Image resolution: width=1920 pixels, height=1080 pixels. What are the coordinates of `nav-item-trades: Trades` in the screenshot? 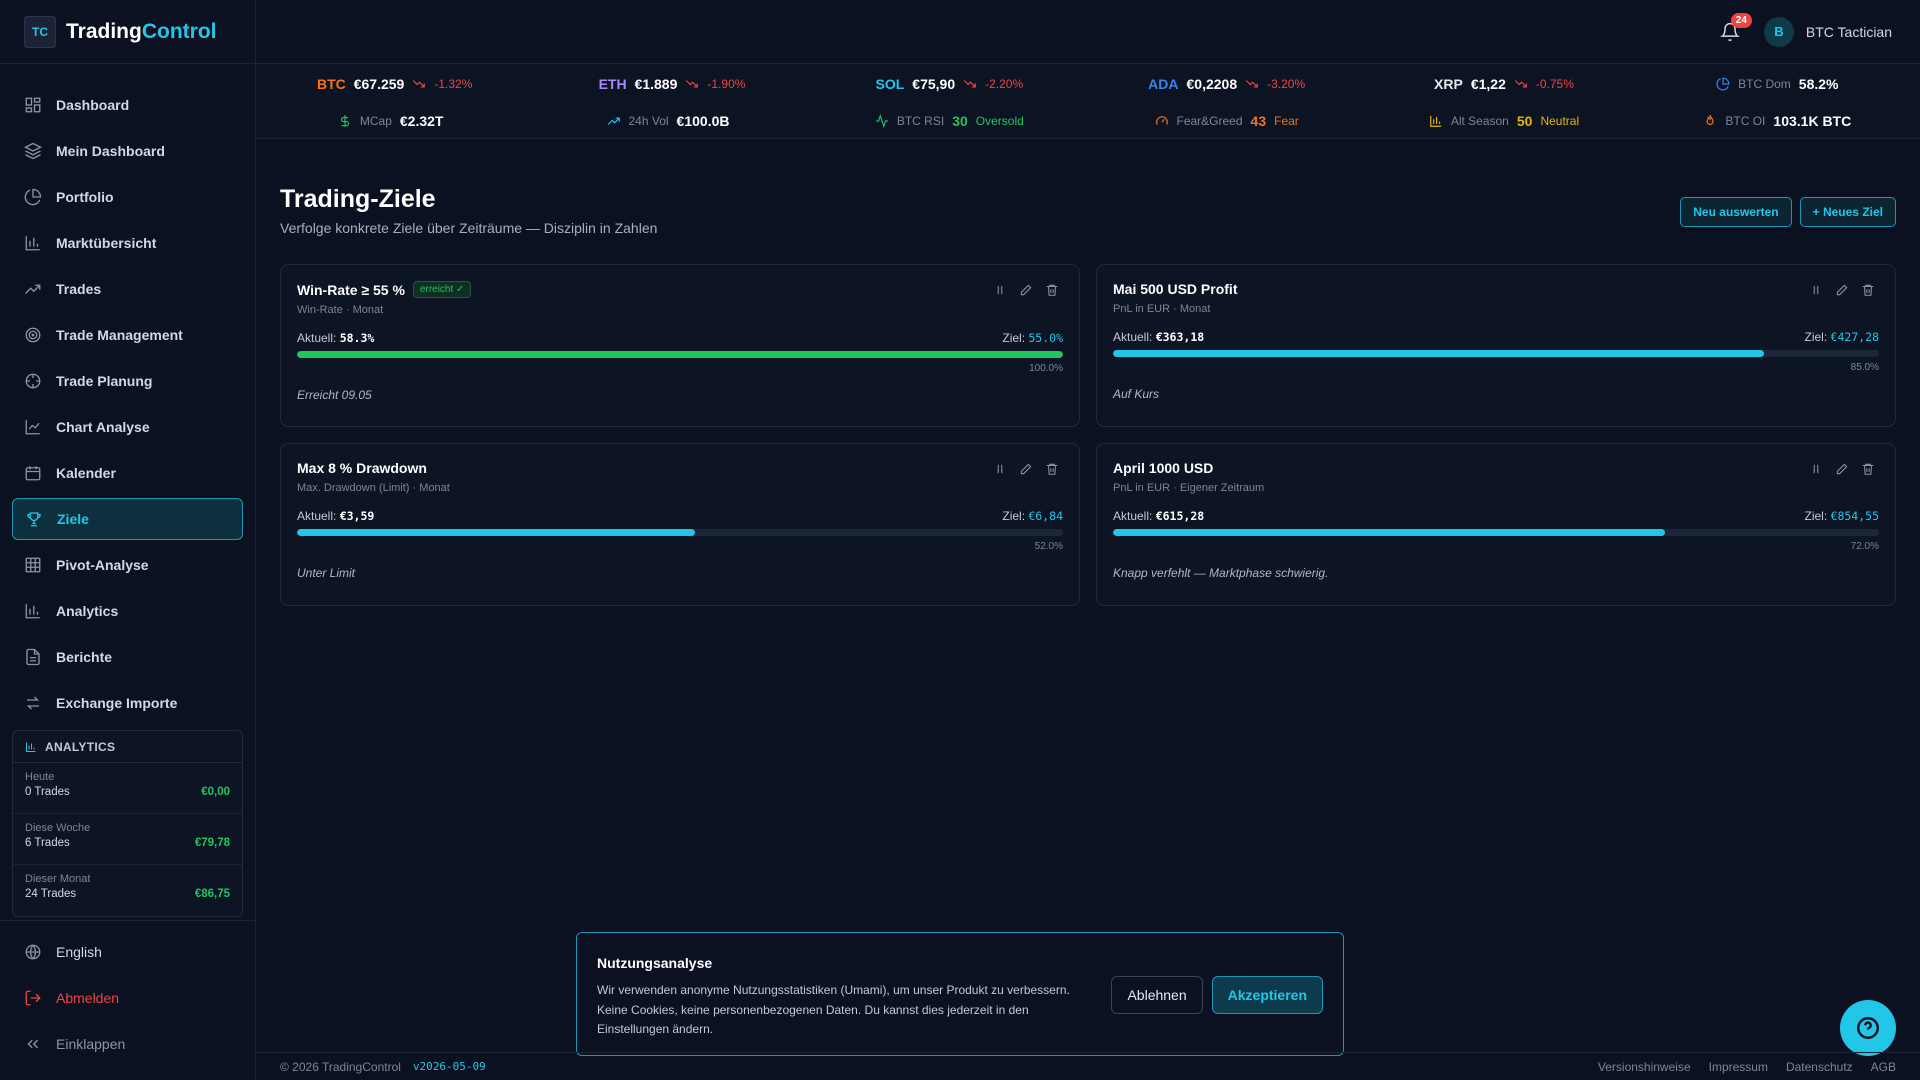 It's located at (127, 289).